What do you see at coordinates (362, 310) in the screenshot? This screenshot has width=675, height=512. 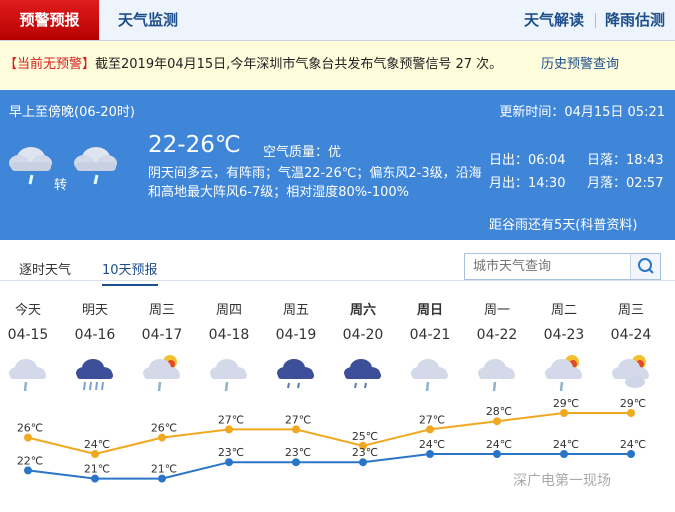 I see `forecast-weekday: 周六` at bounding box center [362, 310].